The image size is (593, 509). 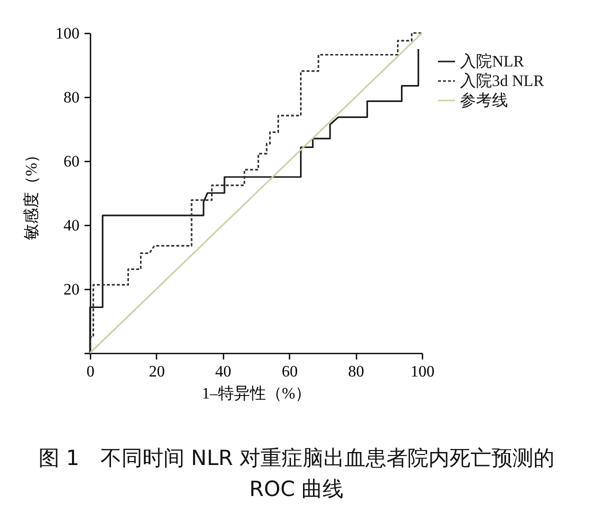 What do you see at coordinates (156, 372) in the screenshot?
I see `x-tick-label: 20` at bounding box center [156, 372].